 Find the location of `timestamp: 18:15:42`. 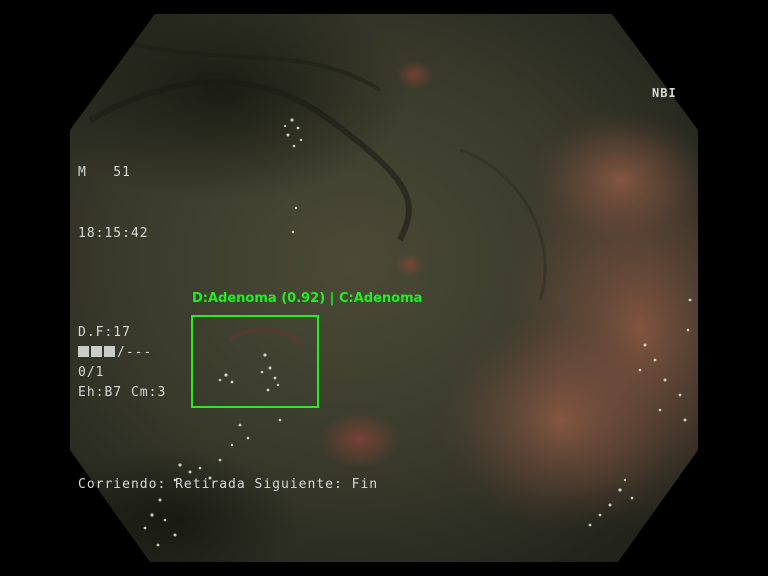

timestamp: 18:15:42 is located at coordinates (113, 233).